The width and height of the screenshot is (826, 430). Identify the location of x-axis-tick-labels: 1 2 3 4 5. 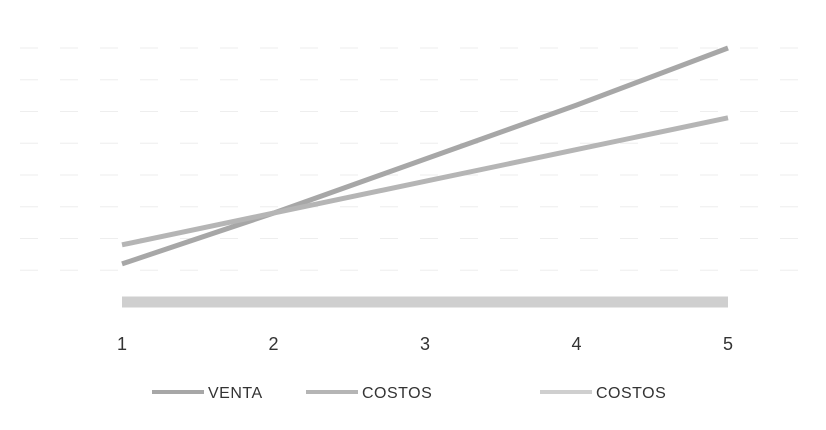
(425, 344).